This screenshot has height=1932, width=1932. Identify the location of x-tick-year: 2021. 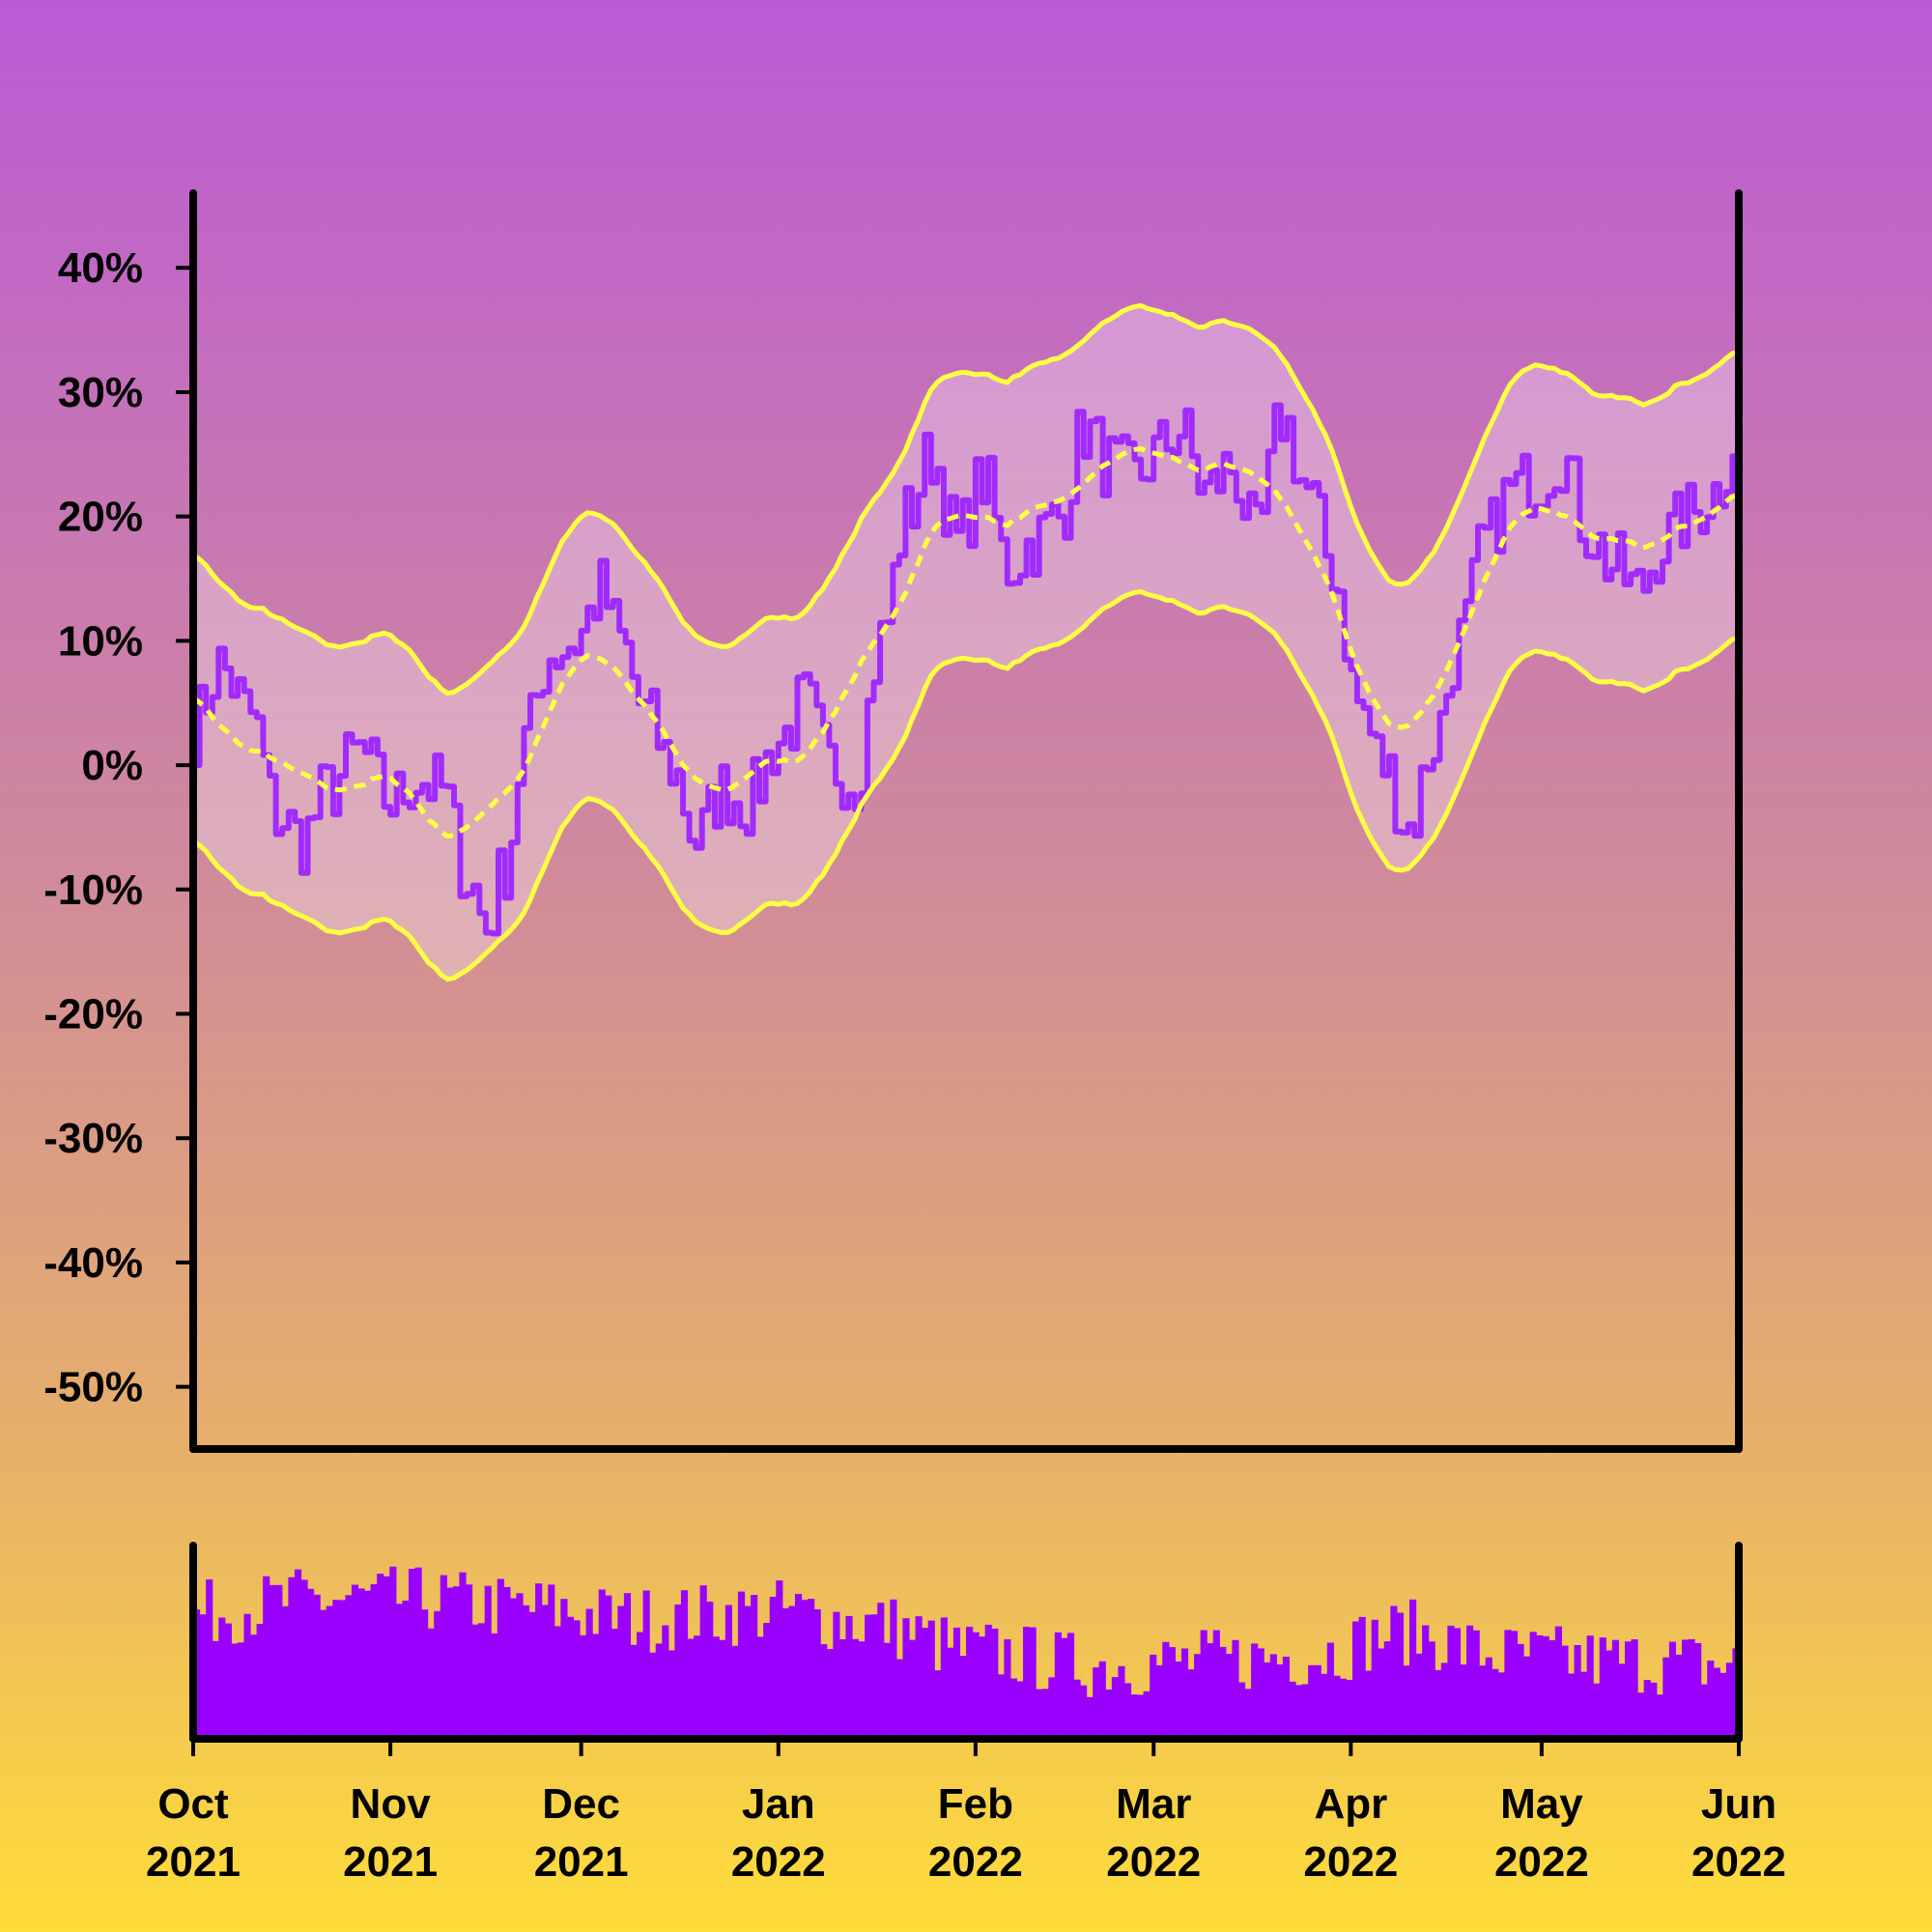
(193, 1862).